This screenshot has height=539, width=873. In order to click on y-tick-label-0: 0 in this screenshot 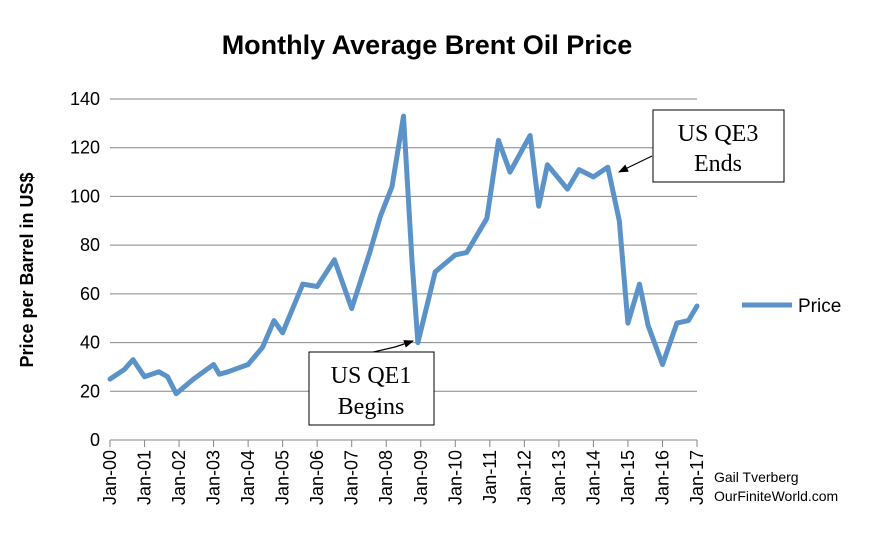, I will do `click(95, 440)`.